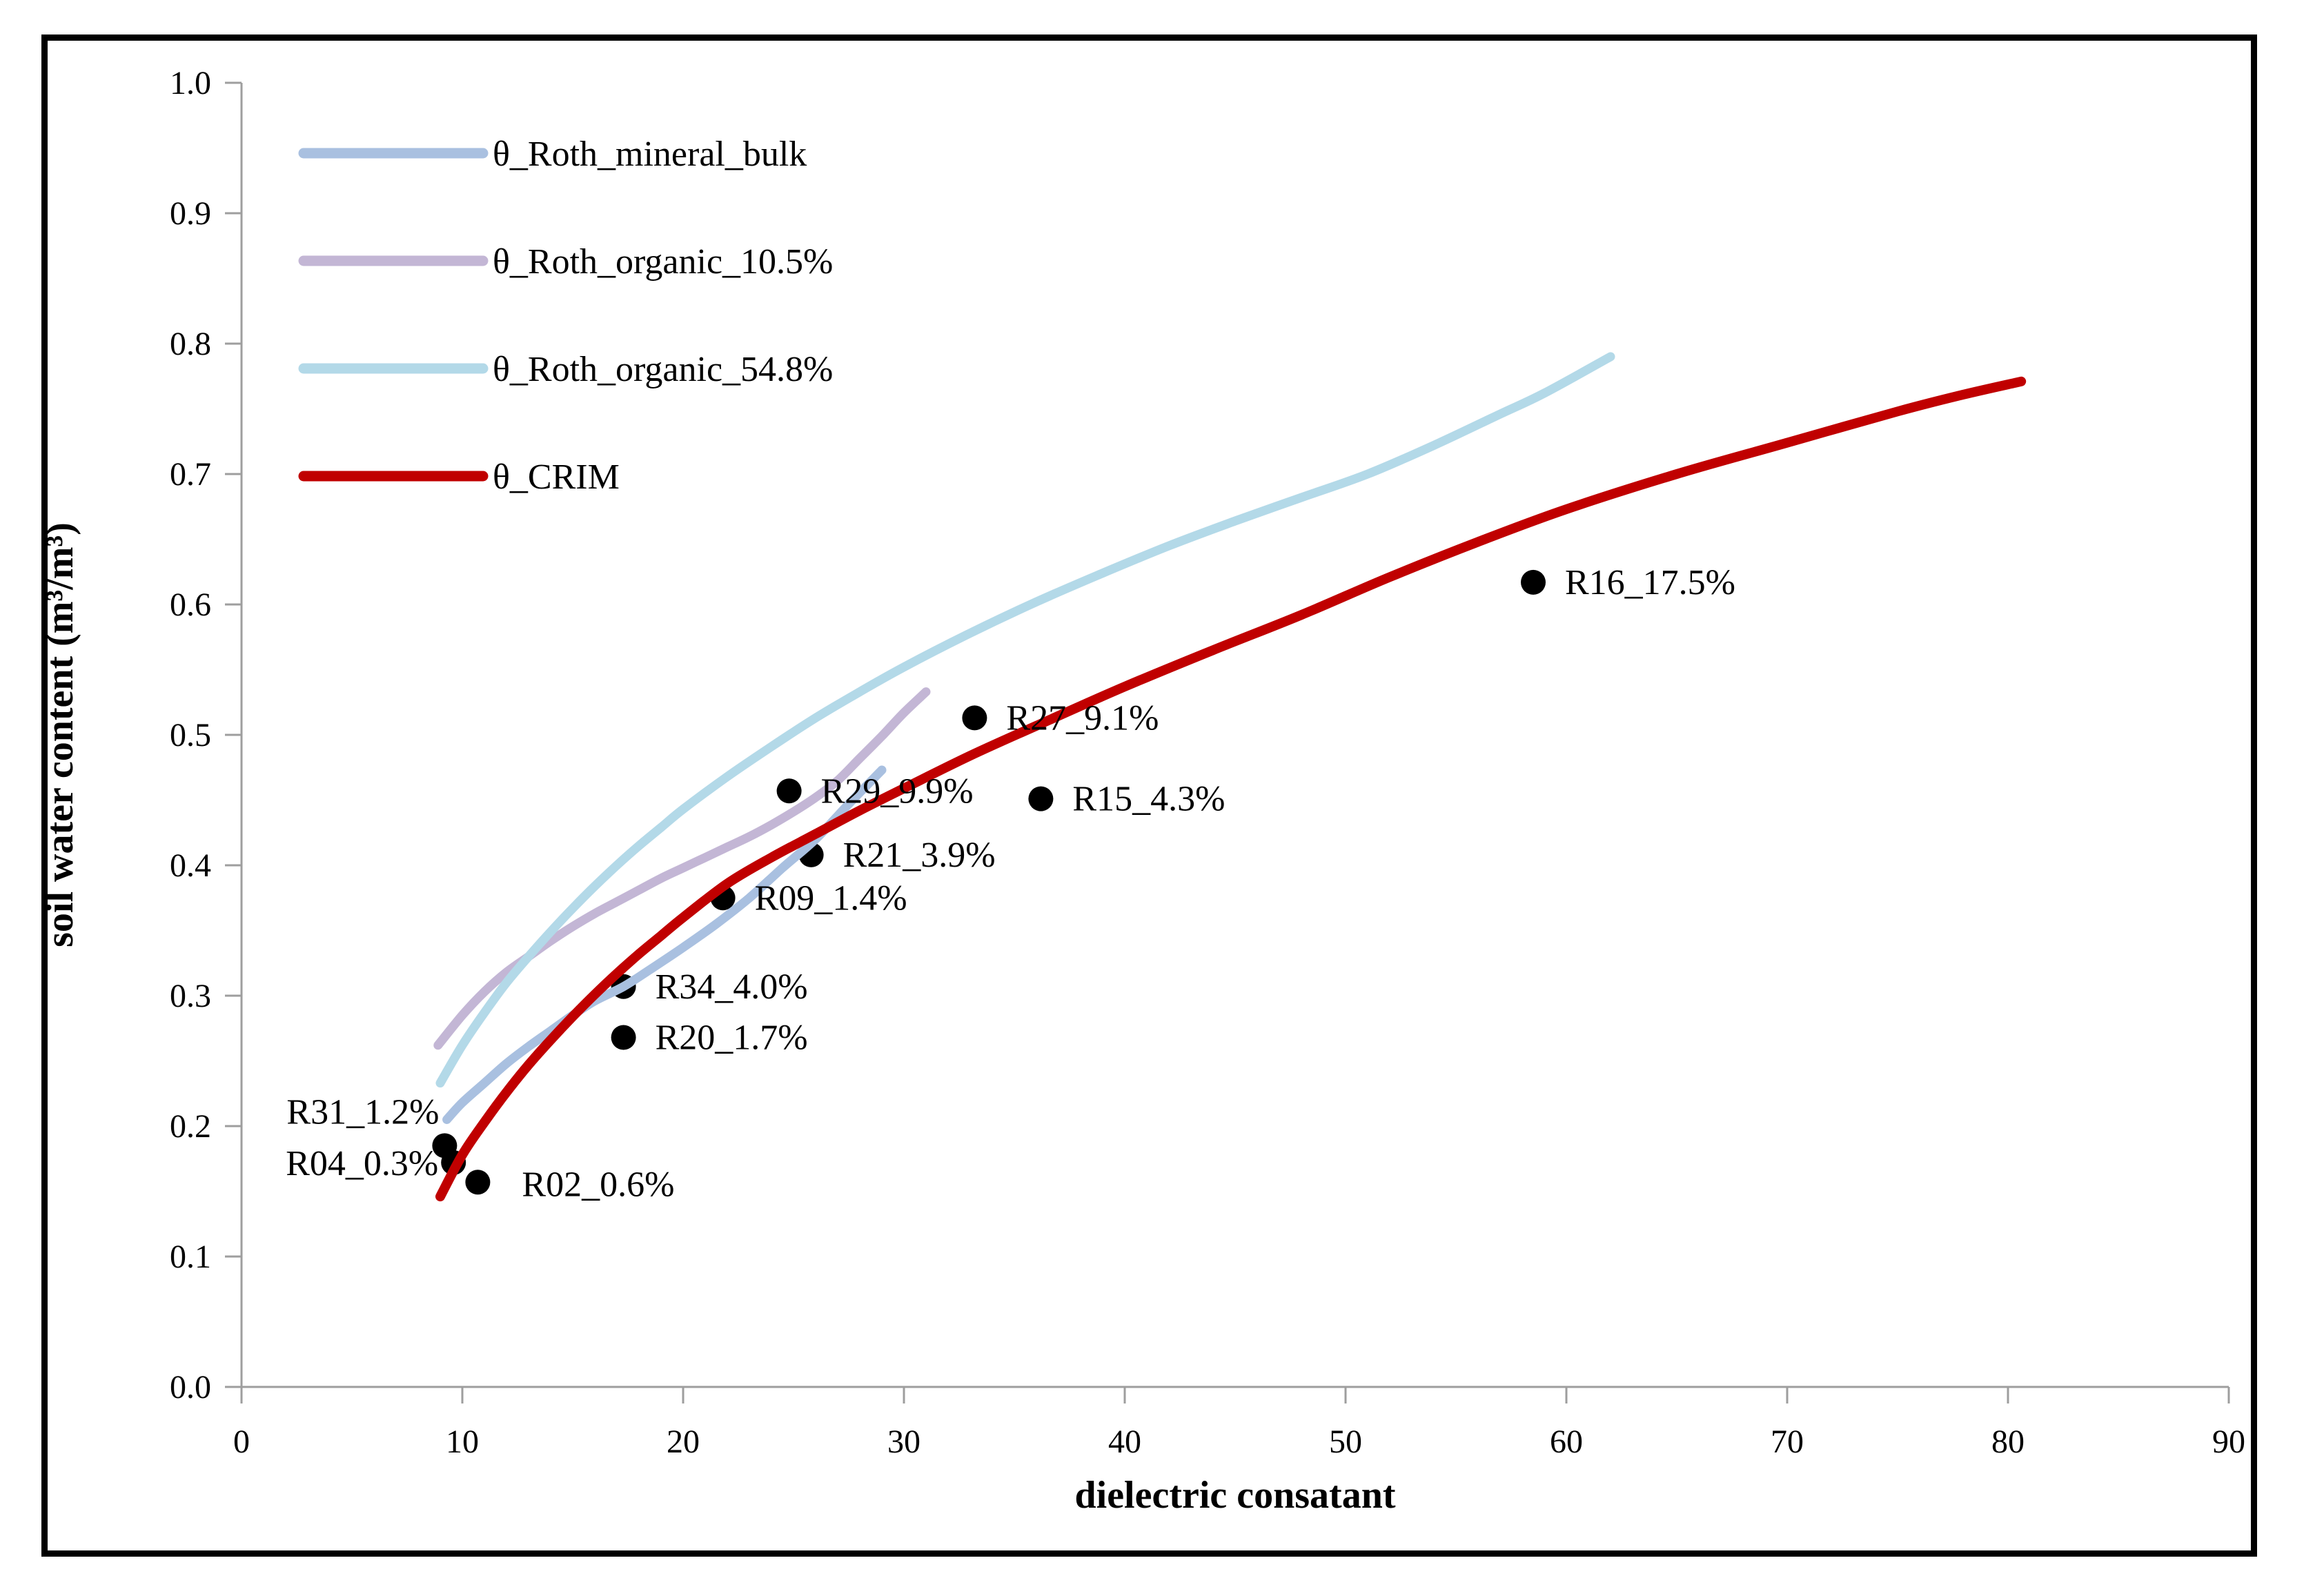 This screenshot has height=1596, width=2304. Describe the element at coordinates (1650, 582) in the screenshot. I see `data-point-label: R16_17.5%` at that location.